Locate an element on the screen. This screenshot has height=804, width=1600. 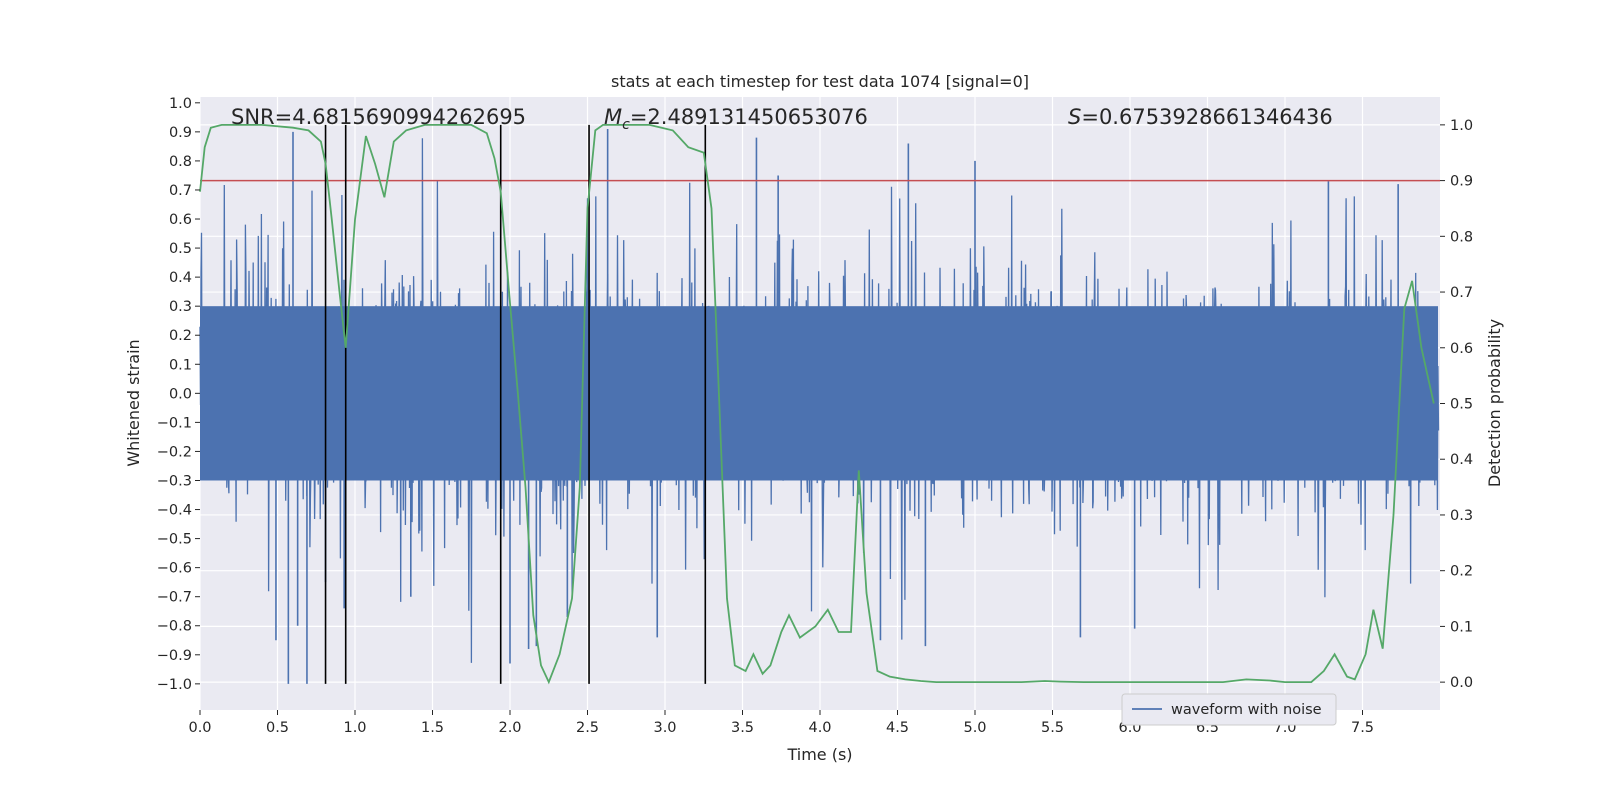
y-tick-label: −0.9 is located at coordinates (174, 656).